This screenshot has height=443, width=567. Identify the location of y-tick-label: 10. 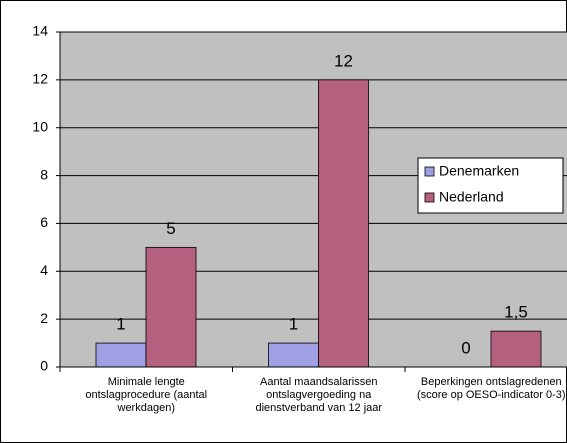
(40, 126).